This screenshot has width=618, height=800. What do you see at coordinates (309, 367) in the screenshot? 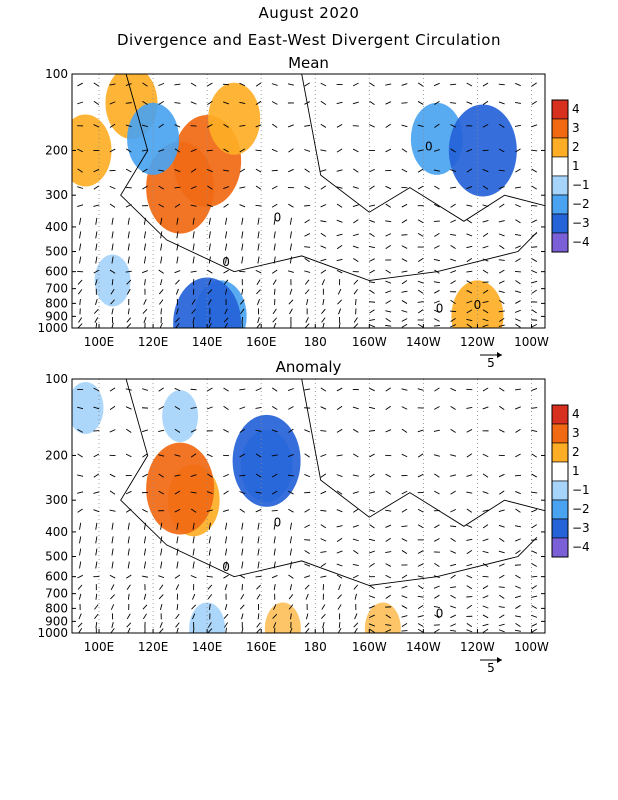
I see `panel-title: Anomaly` at bounding box center [309, 367].